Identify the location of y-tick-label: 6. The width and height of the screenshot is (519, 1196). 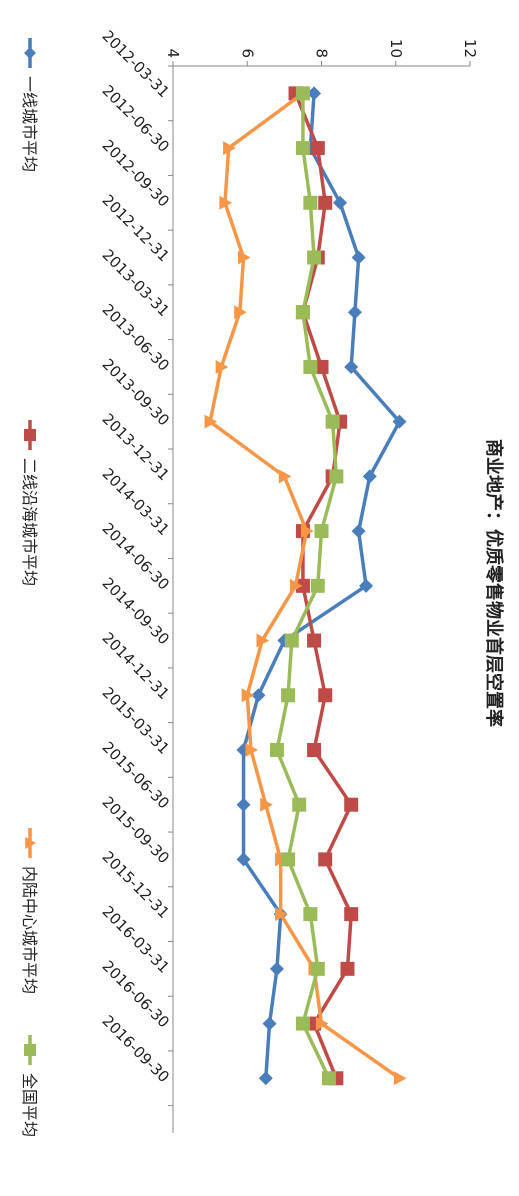
(247, 53).